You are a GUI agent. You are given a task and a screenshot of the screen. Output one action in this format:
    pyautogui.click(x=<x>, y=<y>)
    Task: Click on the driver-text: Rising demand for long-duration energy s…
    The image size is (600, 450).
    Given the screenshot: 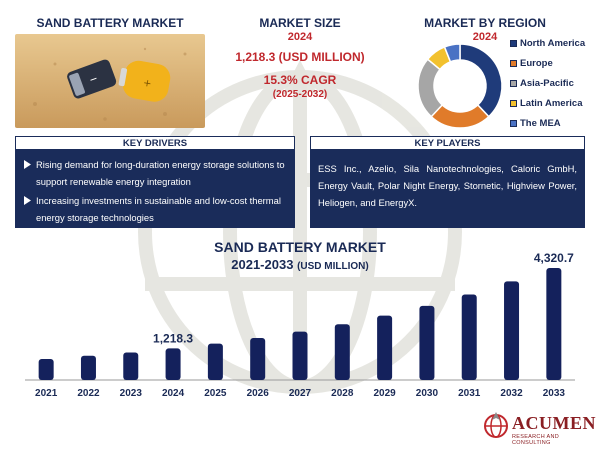 What is the action you would take?
    pyautogui.click(x=160, y=173)
    